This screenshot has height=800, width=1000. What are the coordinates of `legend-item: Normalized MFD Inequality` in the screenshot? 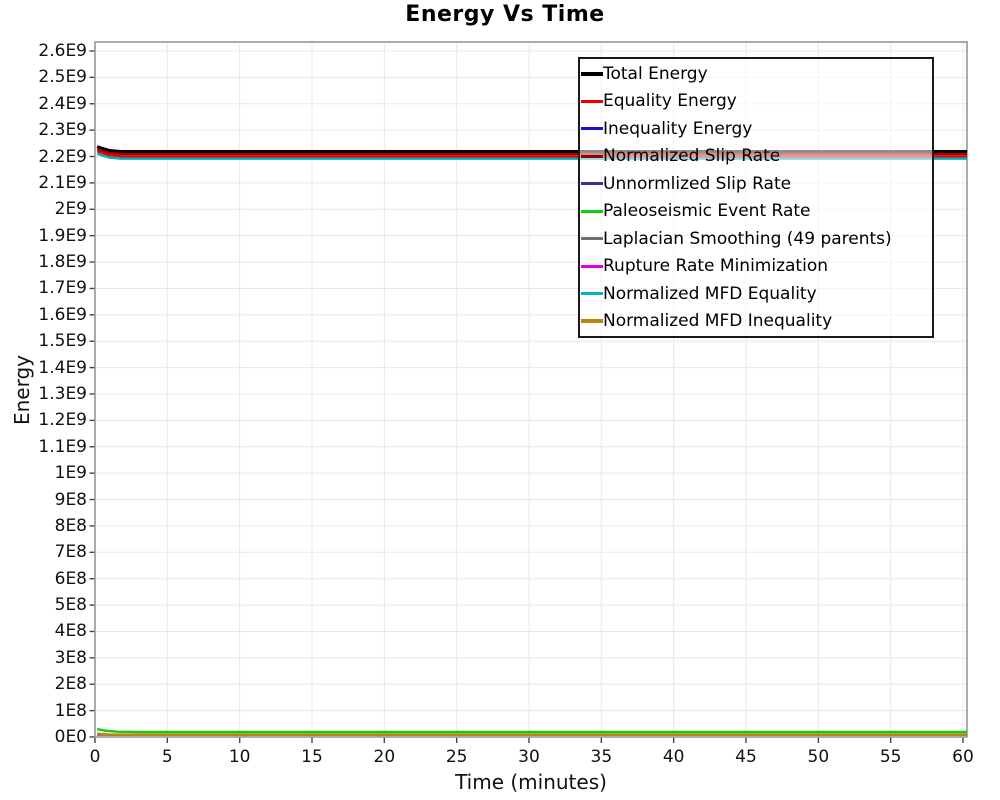 It's located at (756, 322).